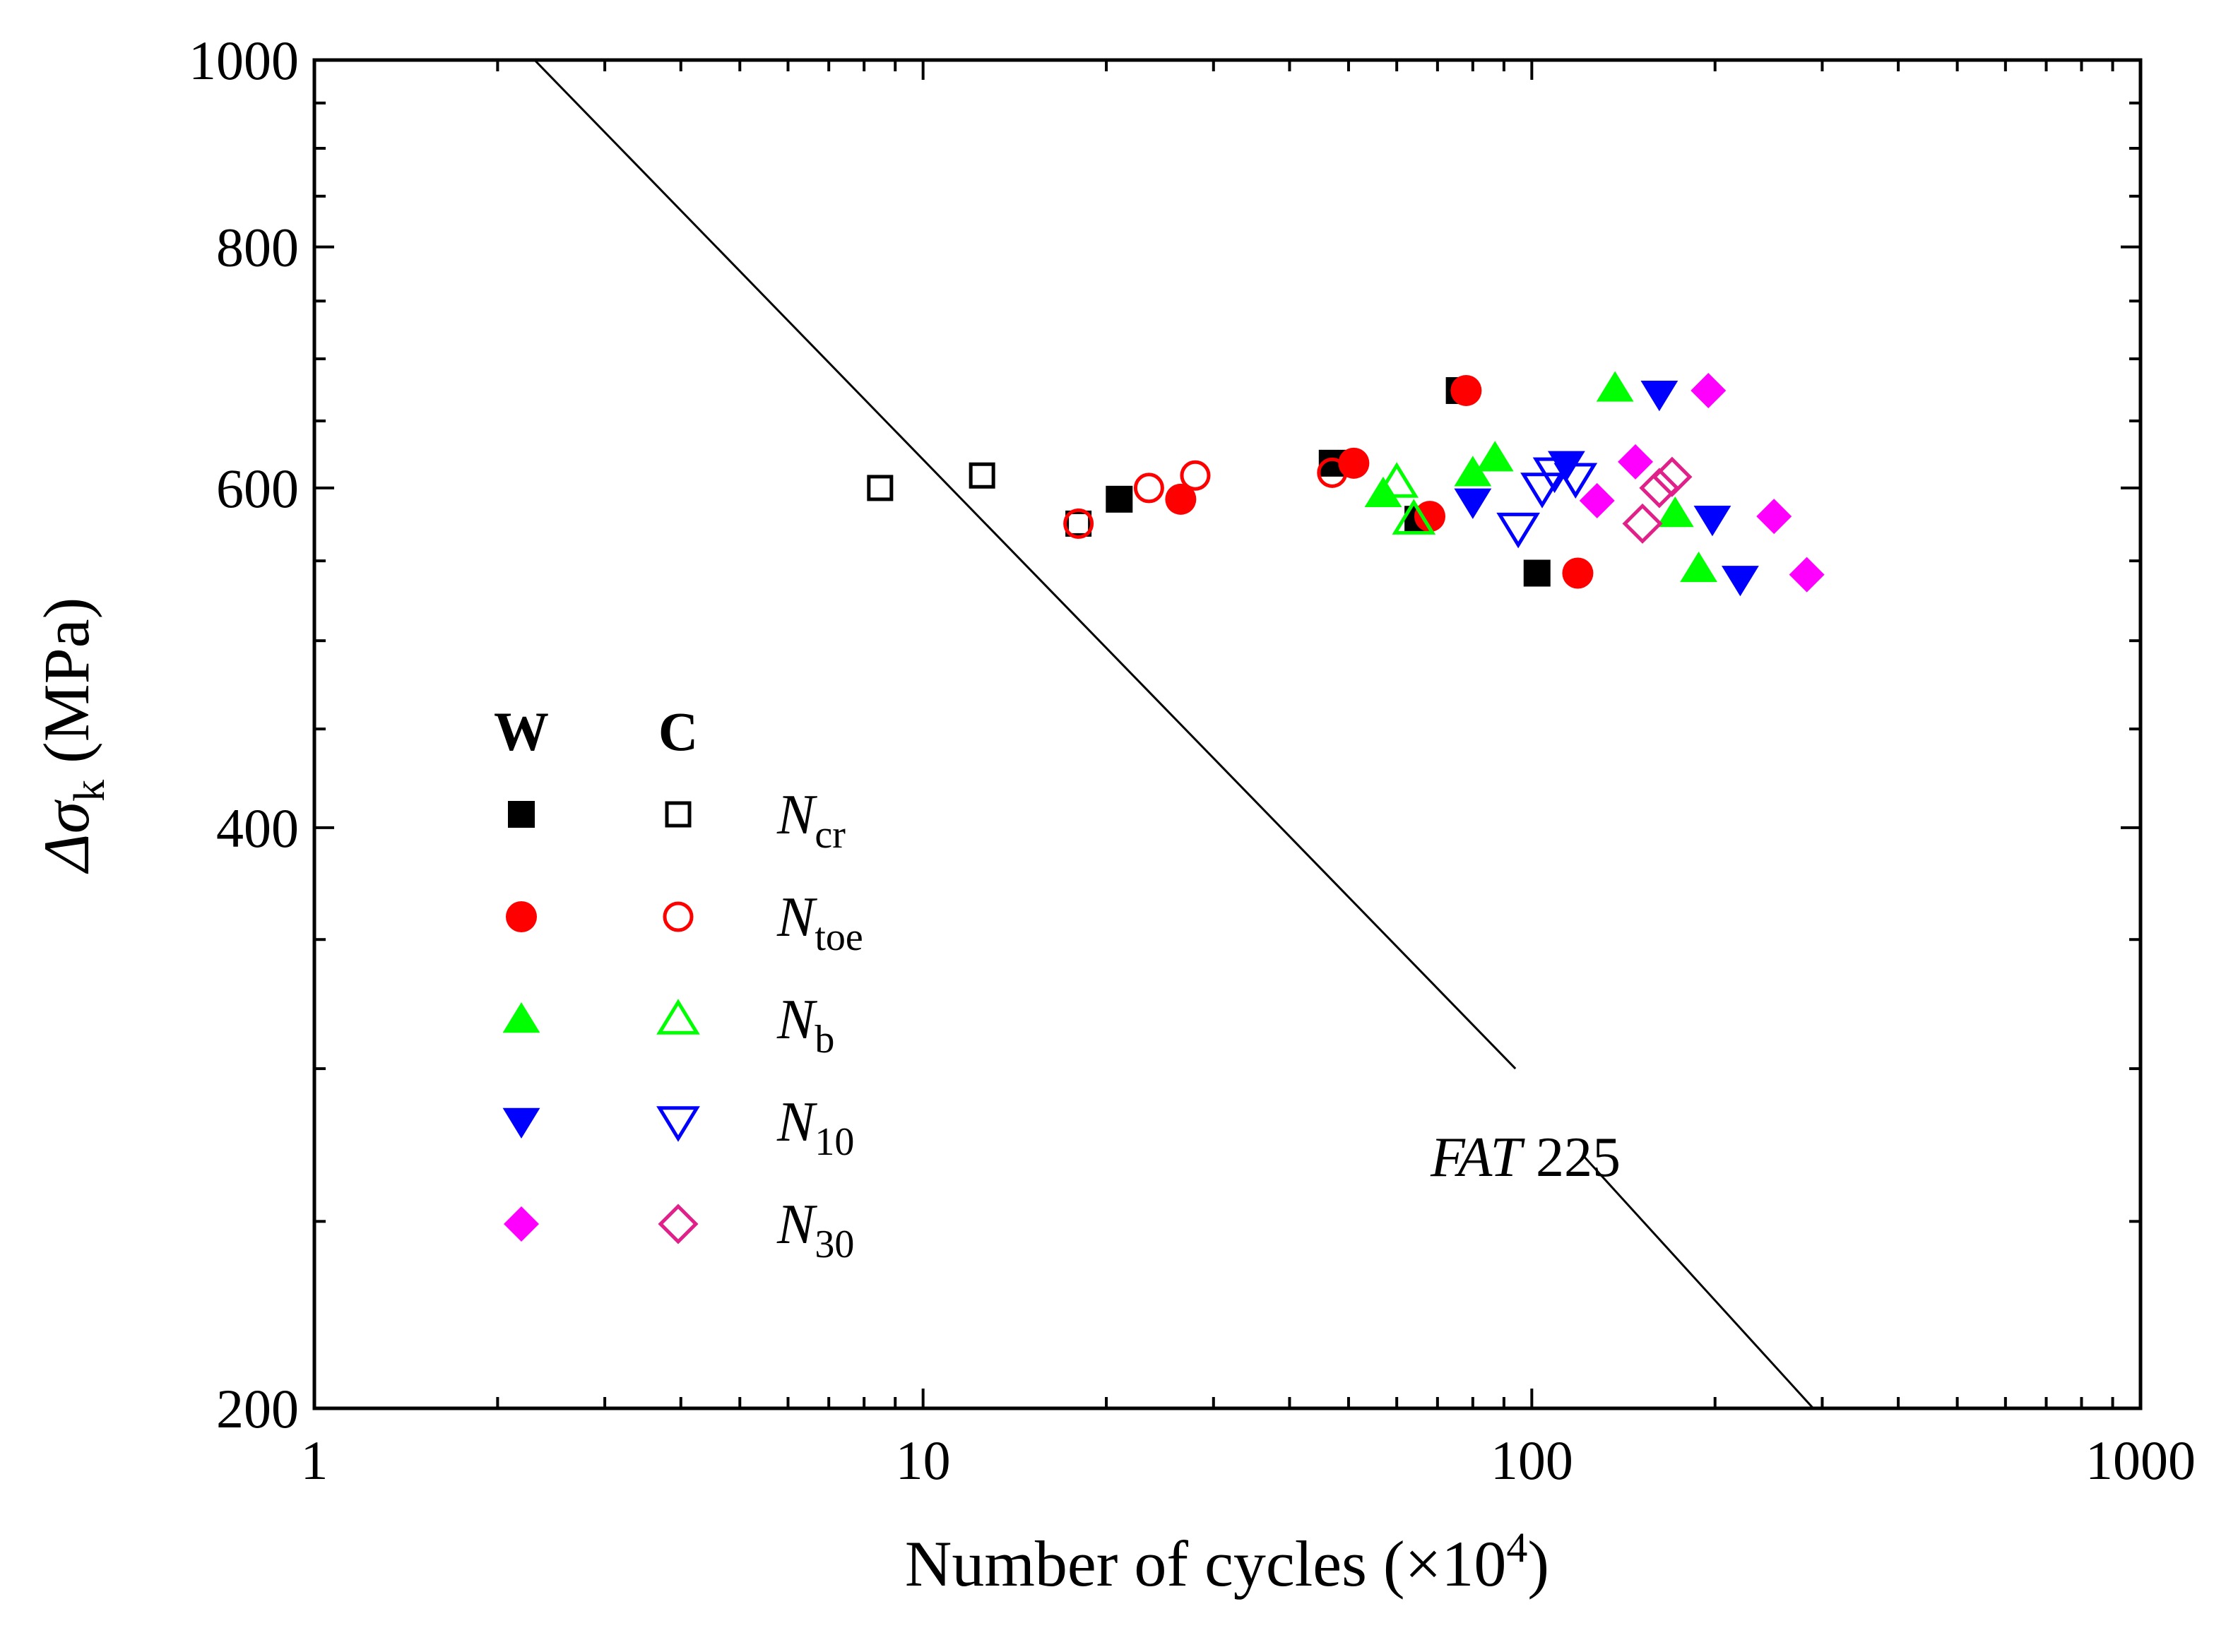 Image resolution: width=2238 pixels, height=1652 pixels. What do you see at coordinates (257, 488) in the screenshot?
I see `y-tick-label: 600` at bounding box center [257, 488].